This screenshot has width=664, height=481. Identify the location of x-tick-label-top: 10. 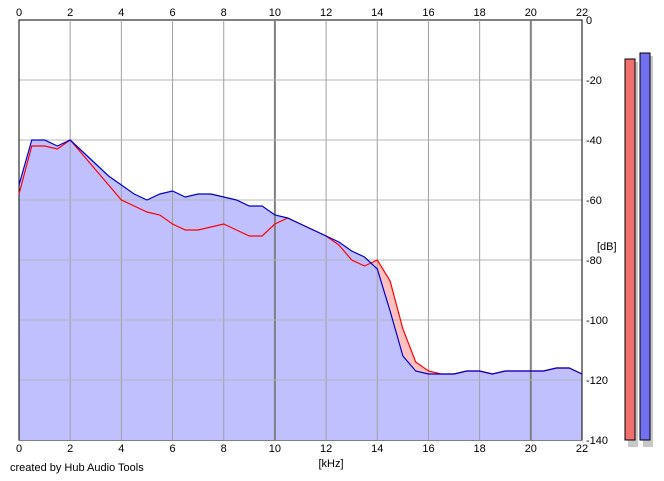
(275, 13).